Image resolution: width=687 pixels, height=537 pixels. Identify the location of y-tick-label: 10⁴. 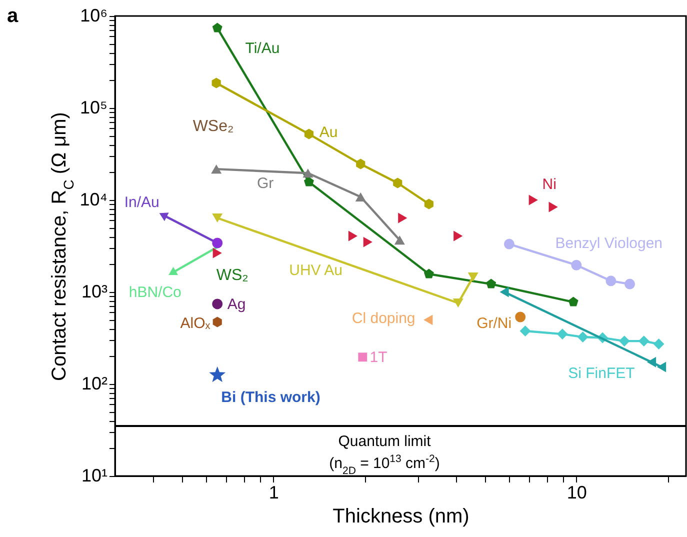
(94, 200).